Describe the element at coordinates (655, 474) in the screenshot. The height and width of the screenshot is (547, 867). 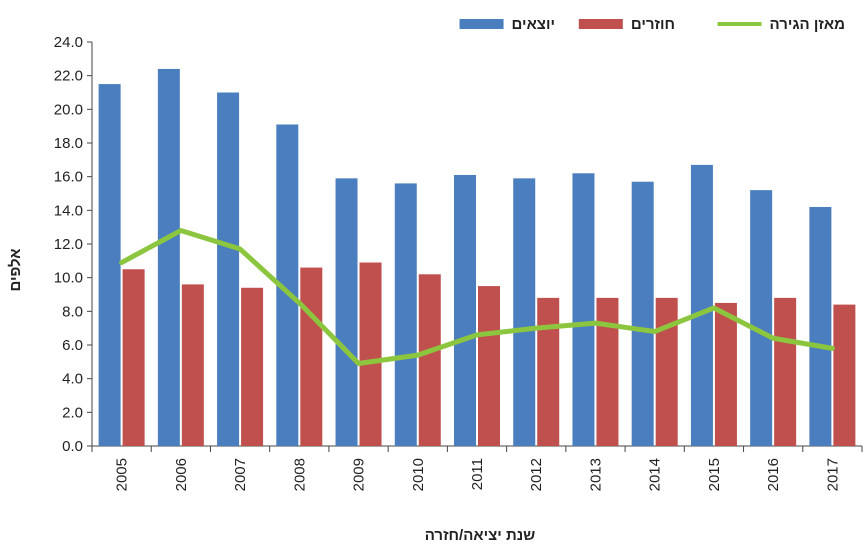
I see `x-tick-label: 2014` at that location.